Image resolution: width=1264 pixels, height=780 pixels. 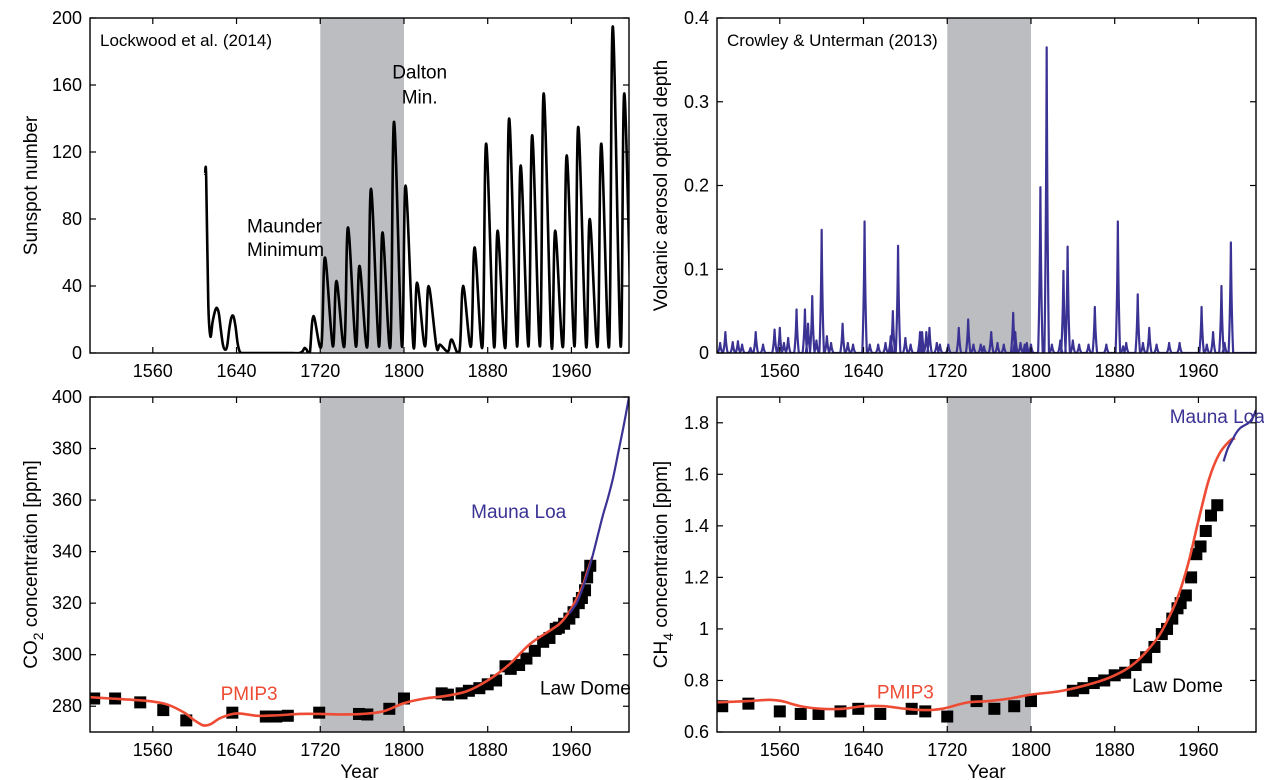 I want to click on y-tick-label: 40, so click(x=72, y=286).